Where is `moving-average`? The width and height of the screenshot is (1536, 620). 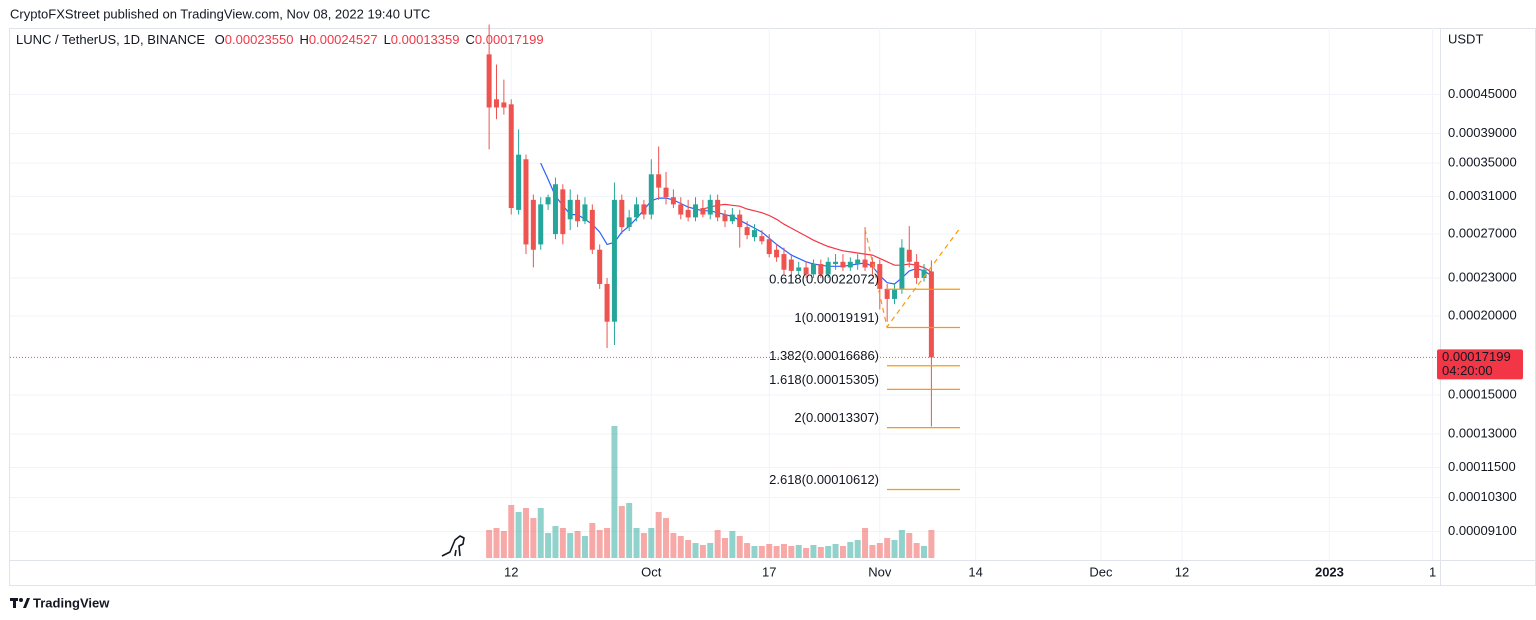 moving-average is located at coordinates (817, 238).